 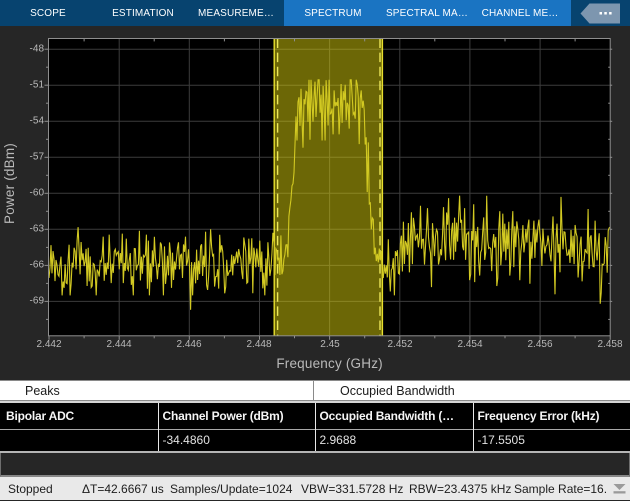 I want to click on svg-text: Frequency (GHz), so click(x=329, y=363).